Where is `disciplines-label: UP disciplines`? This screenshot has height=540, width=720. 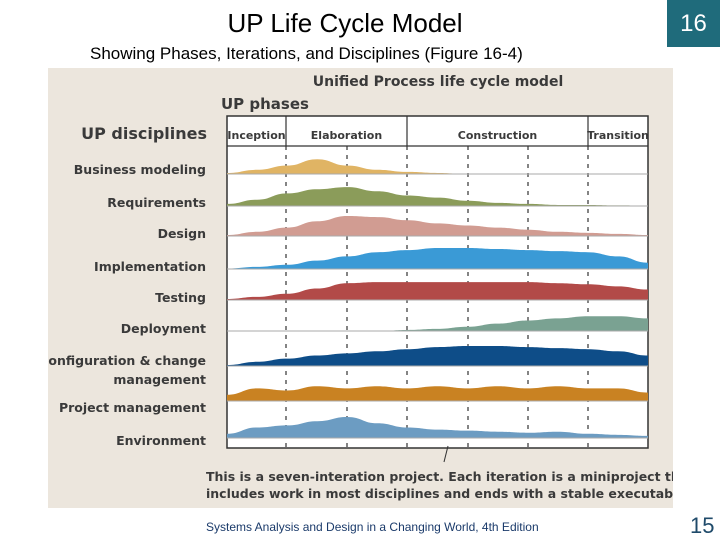 disciplines-label: UP disciplines is located at coordinates (144, 133).